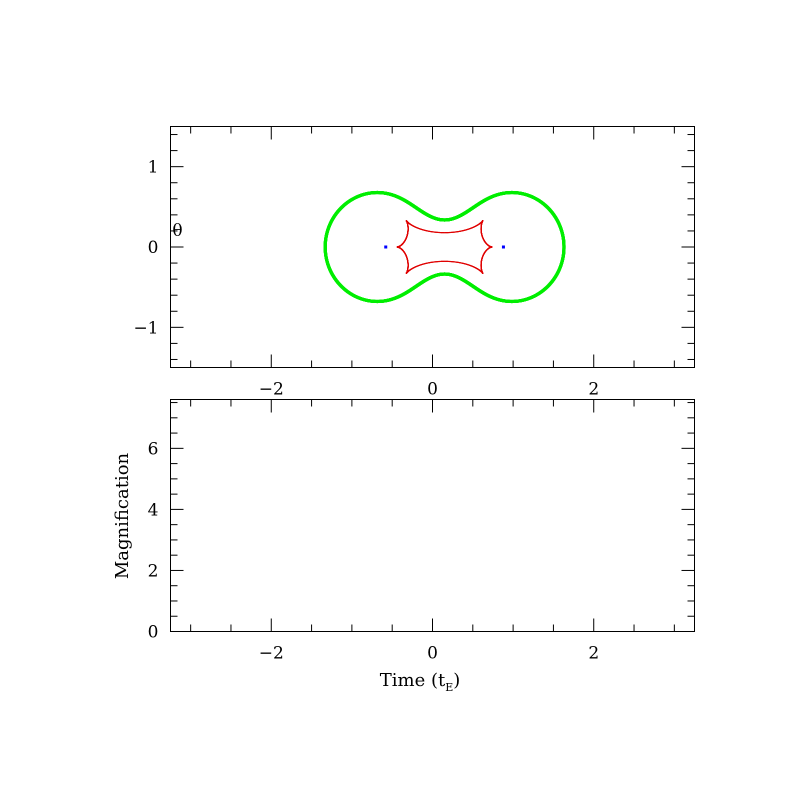  What do you see at coordinates (153, 168) in the screenshot?
I see `caustic-y-tick-label: 1` at bounding box center [153, 168].